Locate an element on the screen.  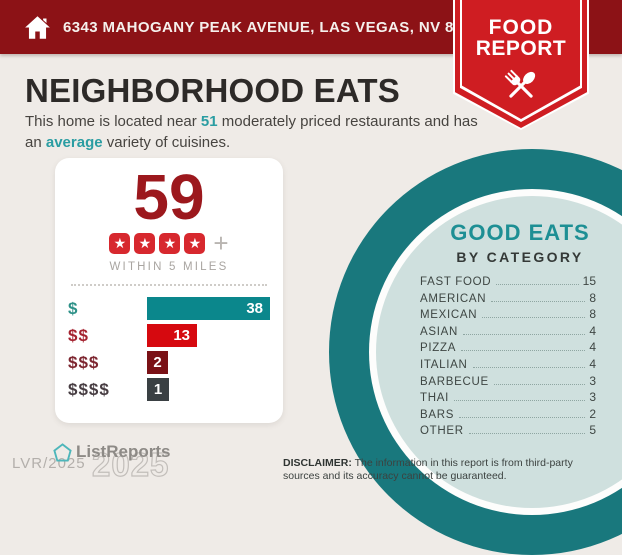
category-row: ITALIAN 4 is located at coordinates (508, 365).